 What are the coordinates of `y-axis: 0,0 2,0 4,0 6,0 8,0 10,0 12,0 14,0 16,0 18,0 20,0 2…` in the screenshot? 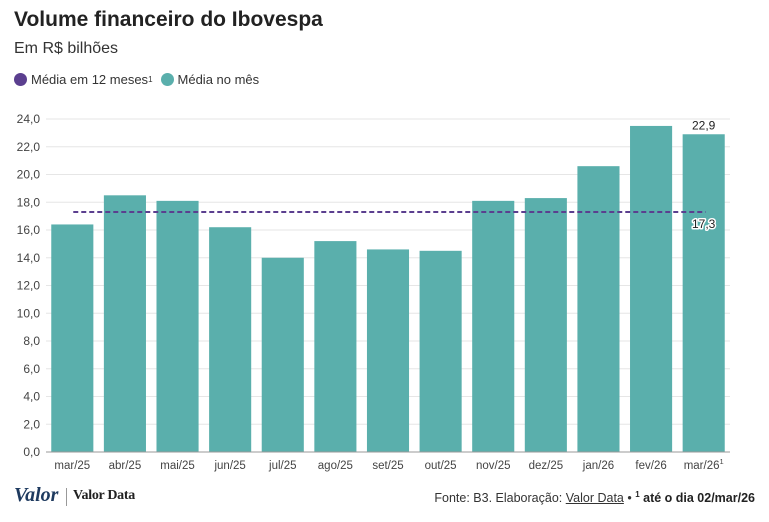 It's located at (29, 285).